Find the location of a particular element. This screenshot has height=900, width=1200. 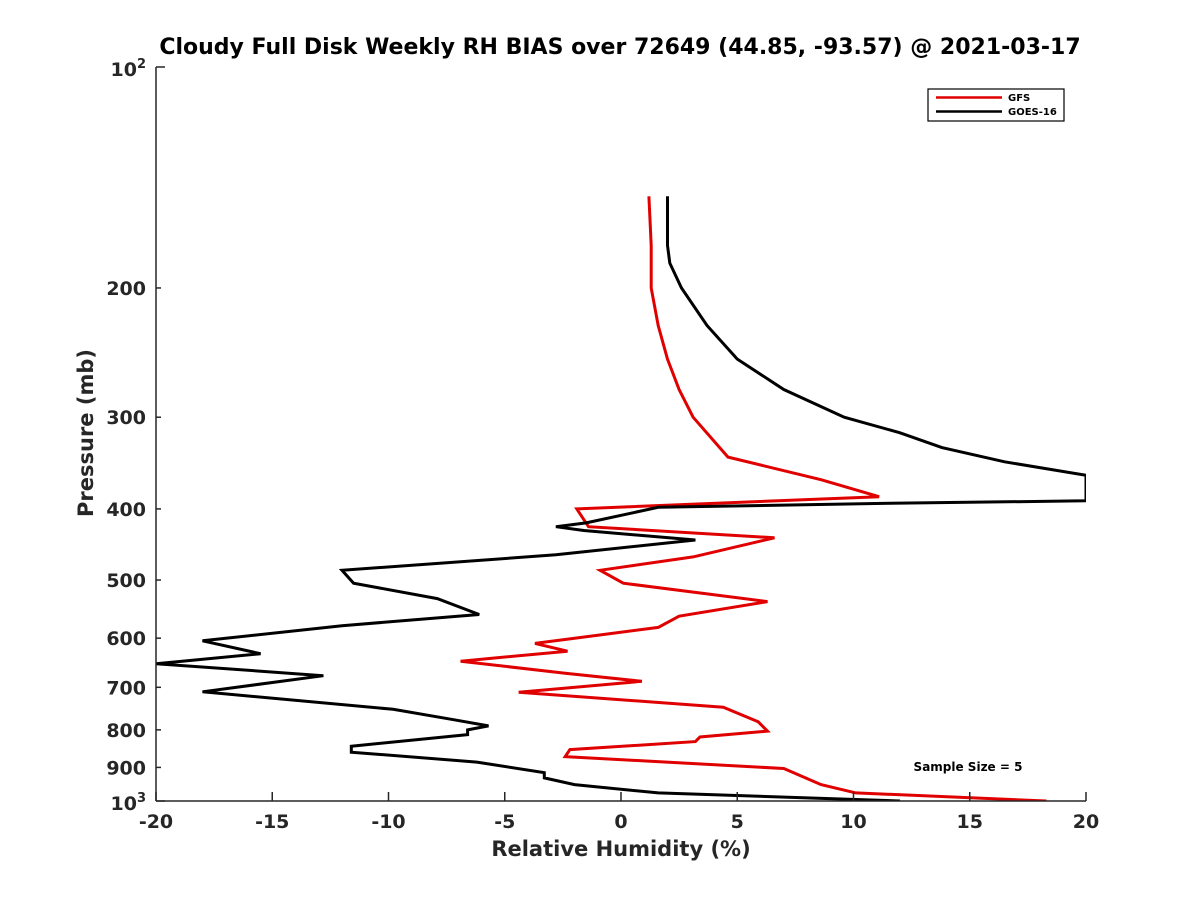

x-tick-label: -20 is located at coordinates (156, 822).